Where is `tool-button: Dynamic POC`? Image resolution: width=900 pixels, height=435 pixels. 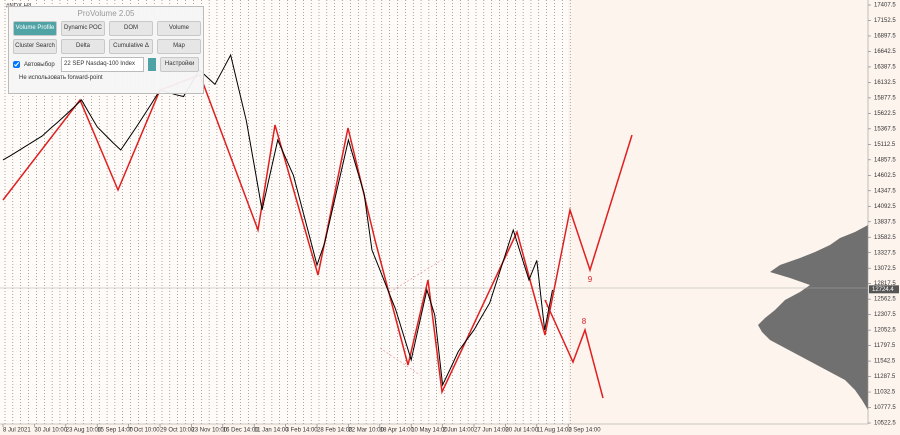
tool-button: Dynamic POC is located at coordinates (83, 28).